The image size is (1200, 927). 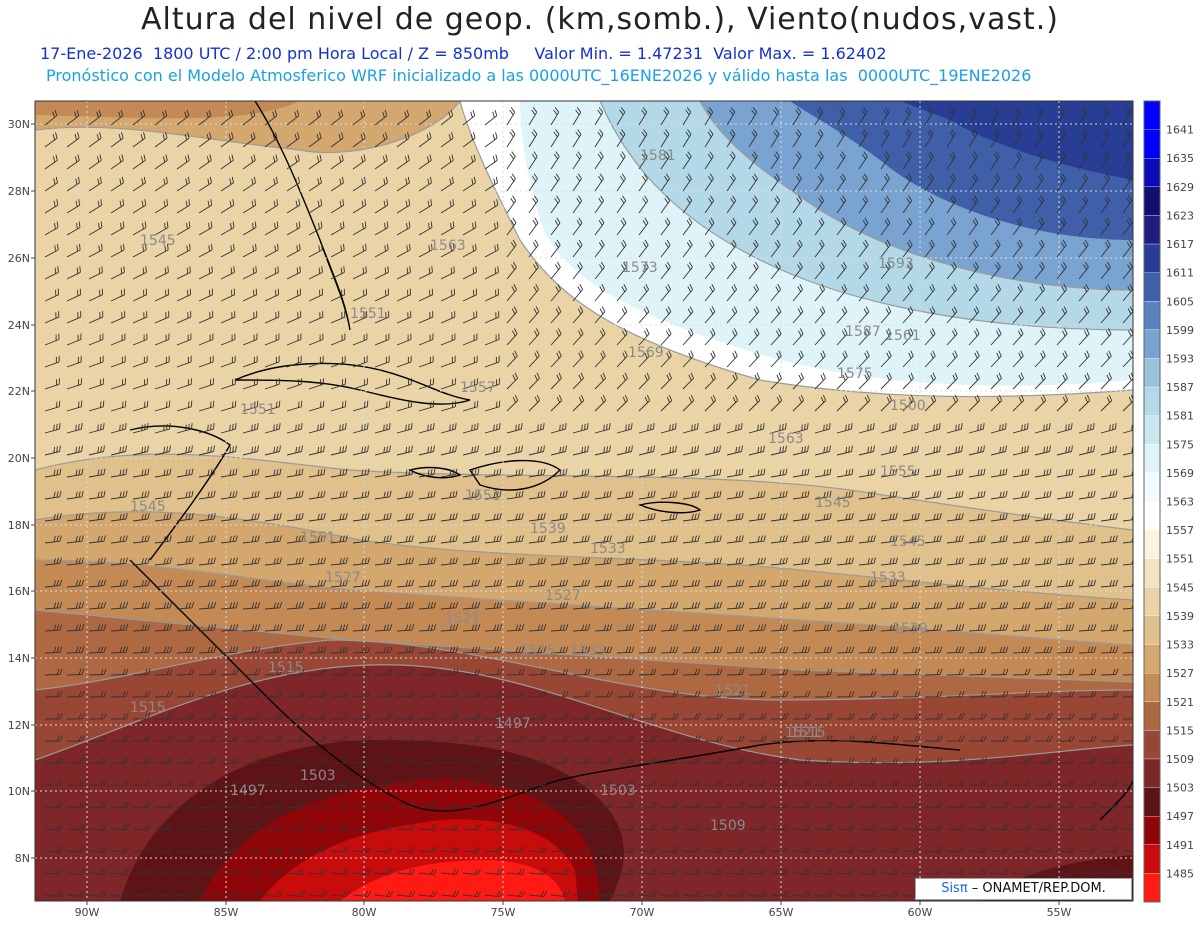 What do you see at coordinates (1180, 730) in the screenshot?
I see `colorbar-label: 1515` at bounding box center [1180, 730].